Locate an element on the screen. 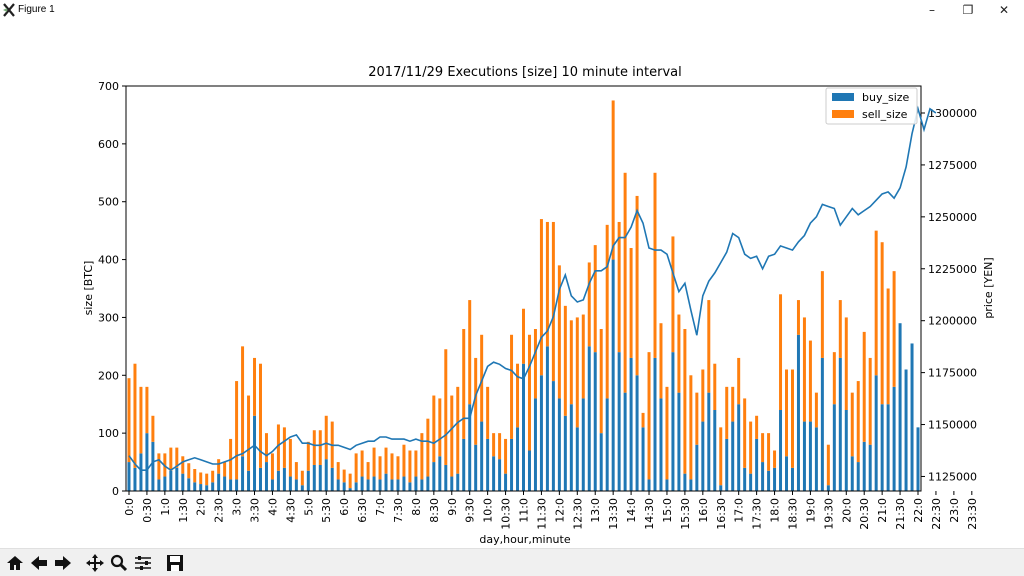  maximize-button: ❐ is located at coordinates (968, 10).